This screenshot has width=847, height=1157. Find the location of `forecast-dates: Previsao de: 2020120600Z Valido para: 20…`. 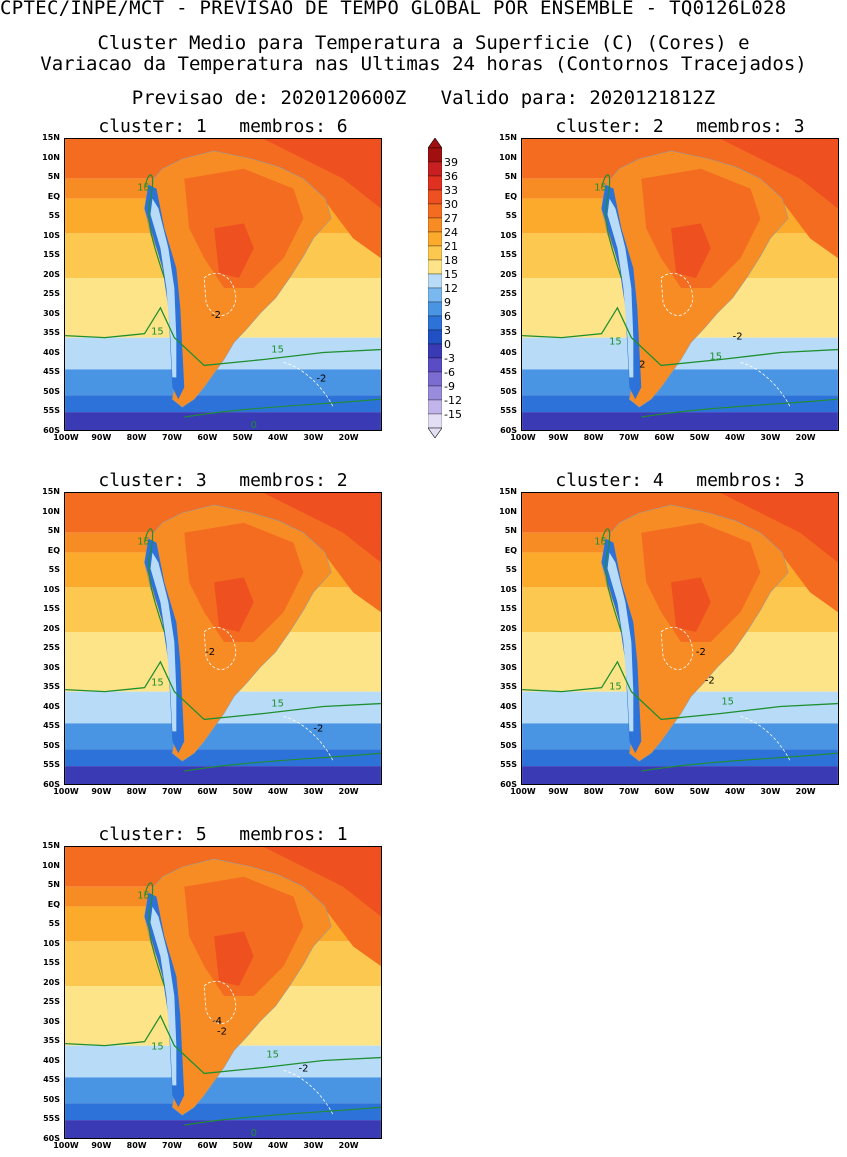

forecast-dates: Previsao de: 2020120600Z Valido para: 20… is located at coordinates (423, 98).